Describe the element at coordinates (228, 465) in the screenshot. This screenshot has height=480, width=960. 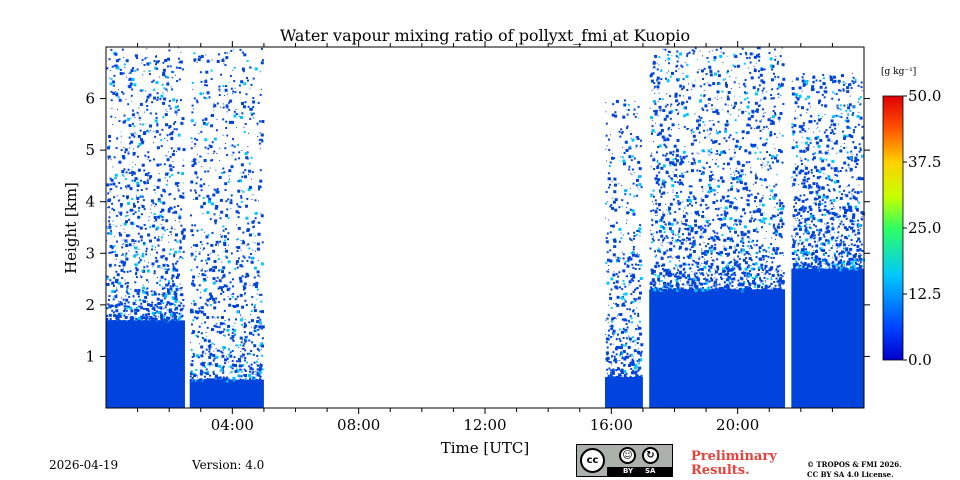
I see `footer-version: Version: 4.0` at that location.